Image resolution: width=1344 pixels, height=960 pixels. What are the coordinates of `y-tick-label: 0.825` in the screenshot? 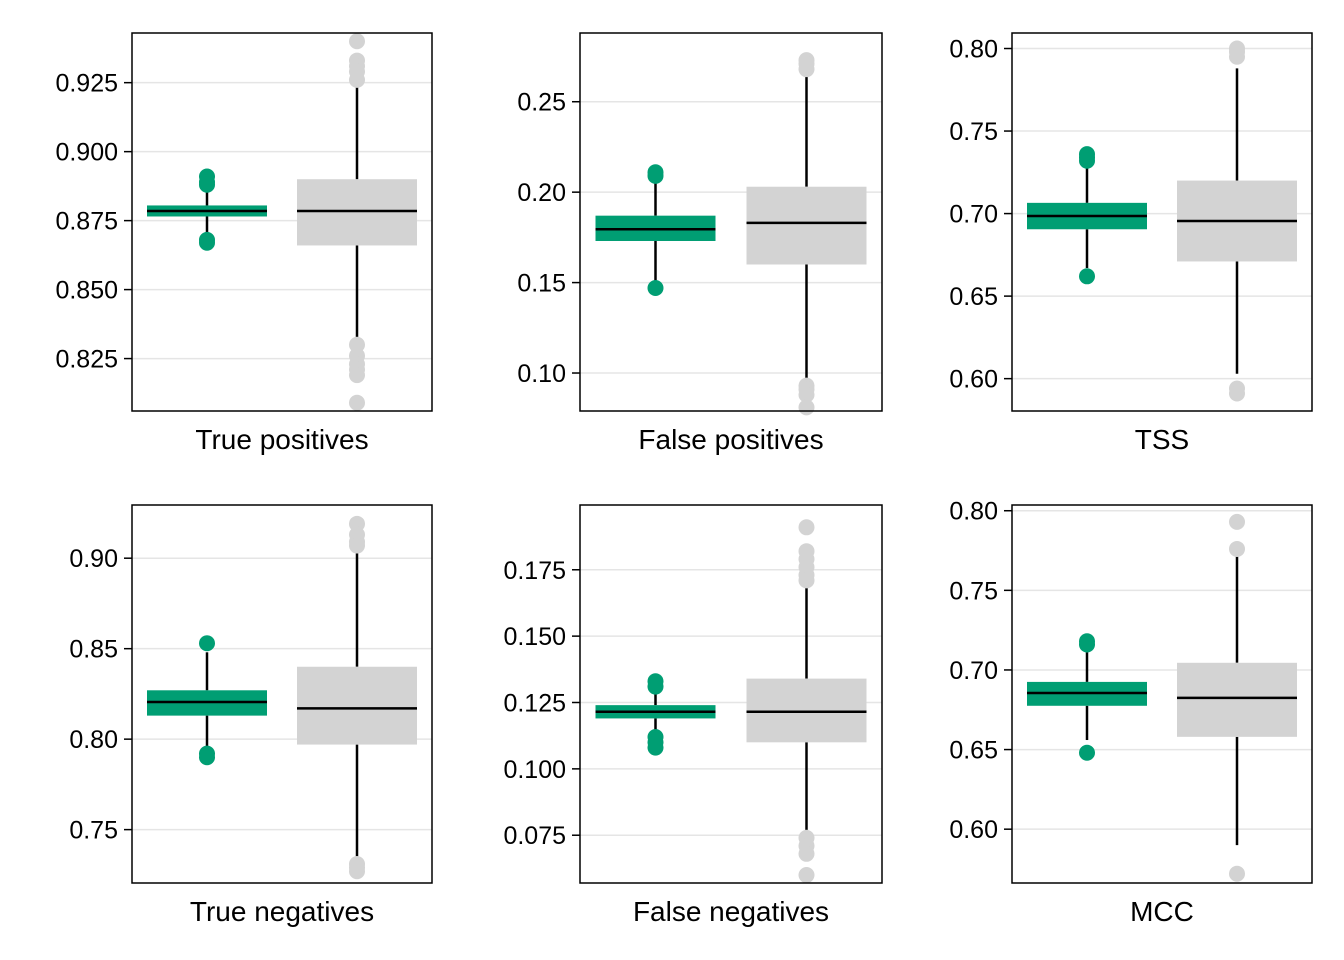 It's located at (86, 360).